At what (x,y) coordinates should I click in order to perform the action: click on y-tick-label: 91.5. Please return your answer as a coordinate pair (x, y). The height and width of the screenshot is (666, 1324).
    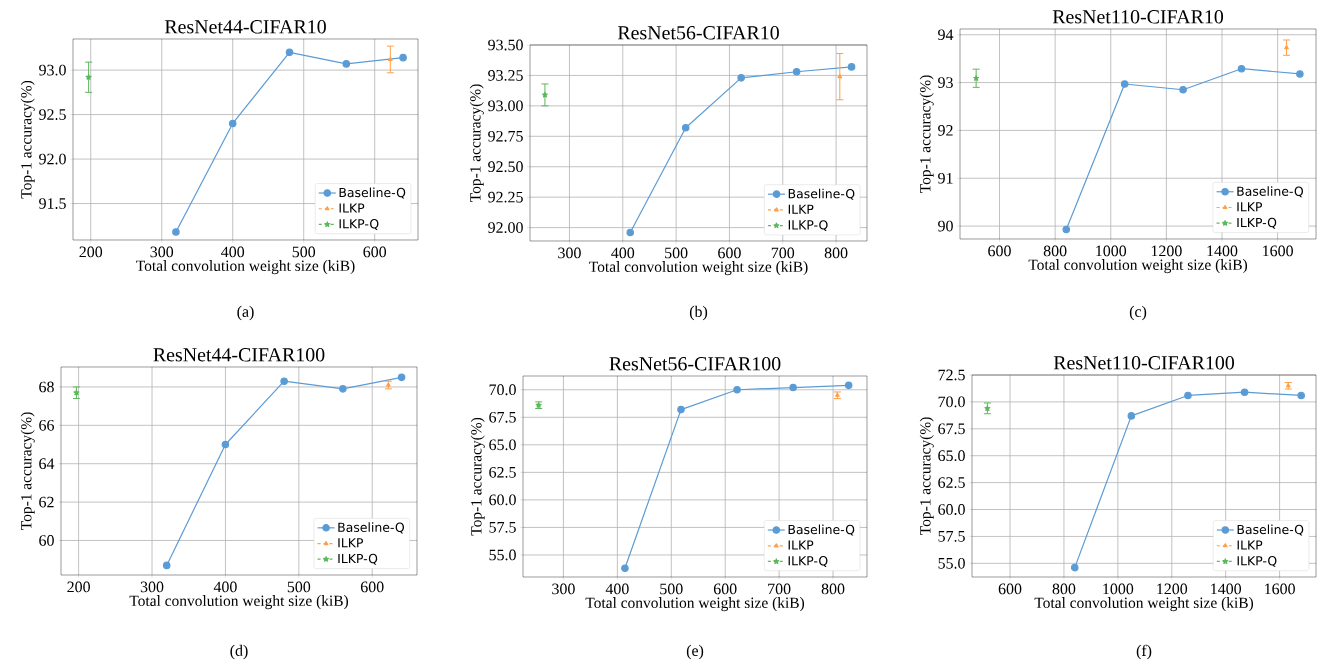
    Looking at the image, I should click on (52, 203).